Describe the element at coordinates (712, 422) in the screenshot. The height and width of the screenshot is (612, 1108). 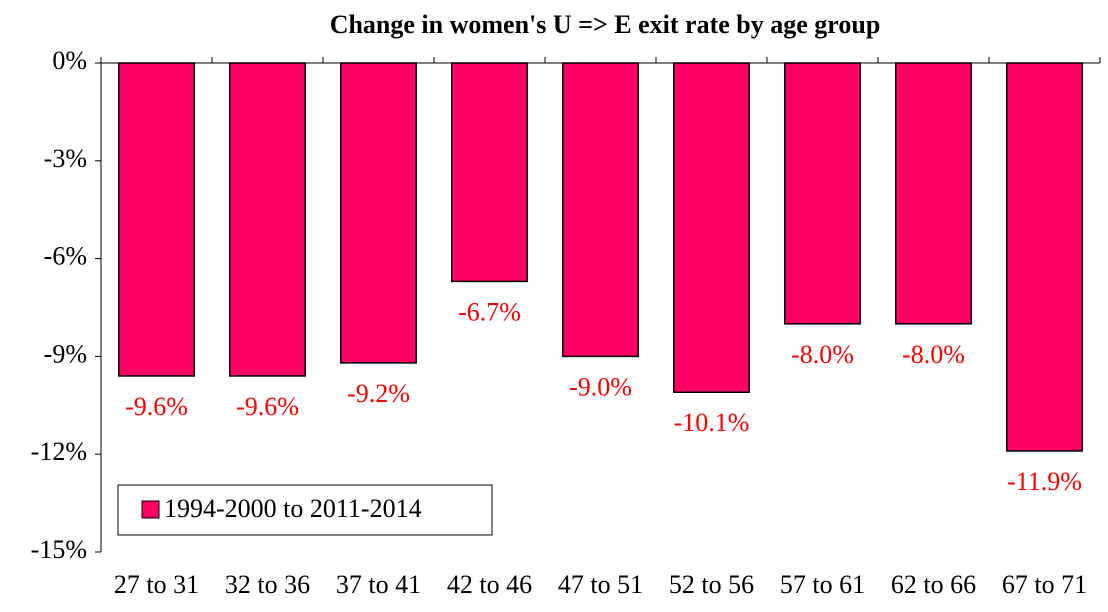
I see `value-label: -10.1%` at that location.